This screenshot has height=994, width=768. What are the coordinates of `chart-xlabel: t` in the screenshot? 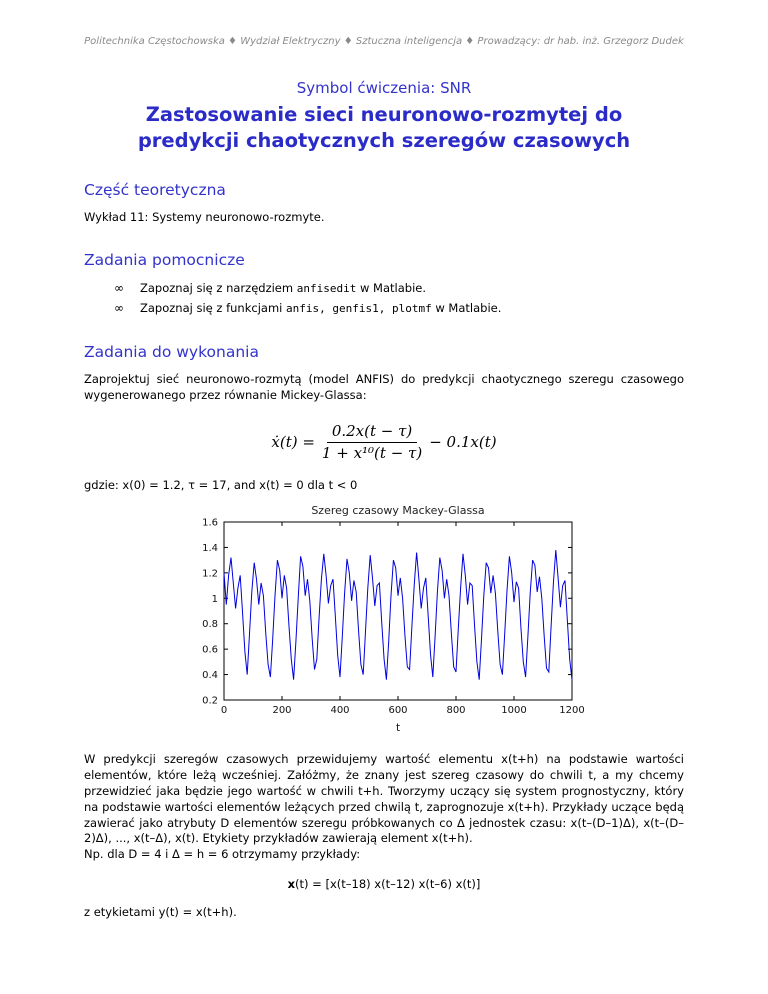 It's located at (398, 728).